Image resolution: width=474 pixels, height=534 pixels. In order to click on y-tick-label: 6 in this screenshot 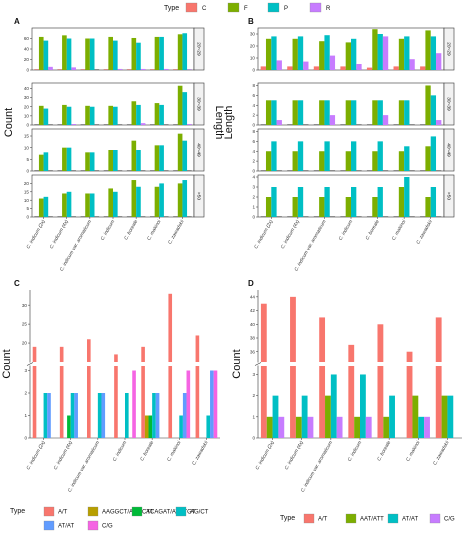, I will do `click(253, 95)`.